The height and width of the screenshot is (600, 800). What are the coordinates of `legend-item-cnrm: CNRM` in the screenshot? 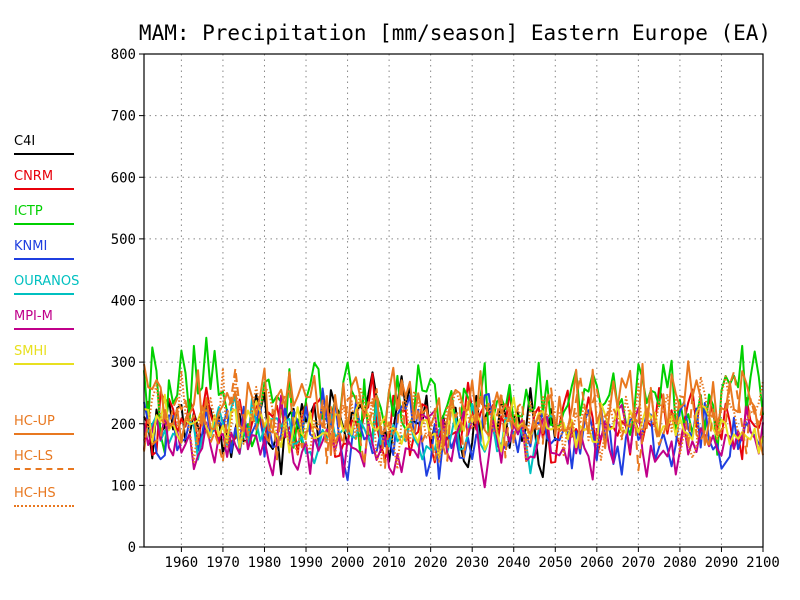 It's located at (44, 179).